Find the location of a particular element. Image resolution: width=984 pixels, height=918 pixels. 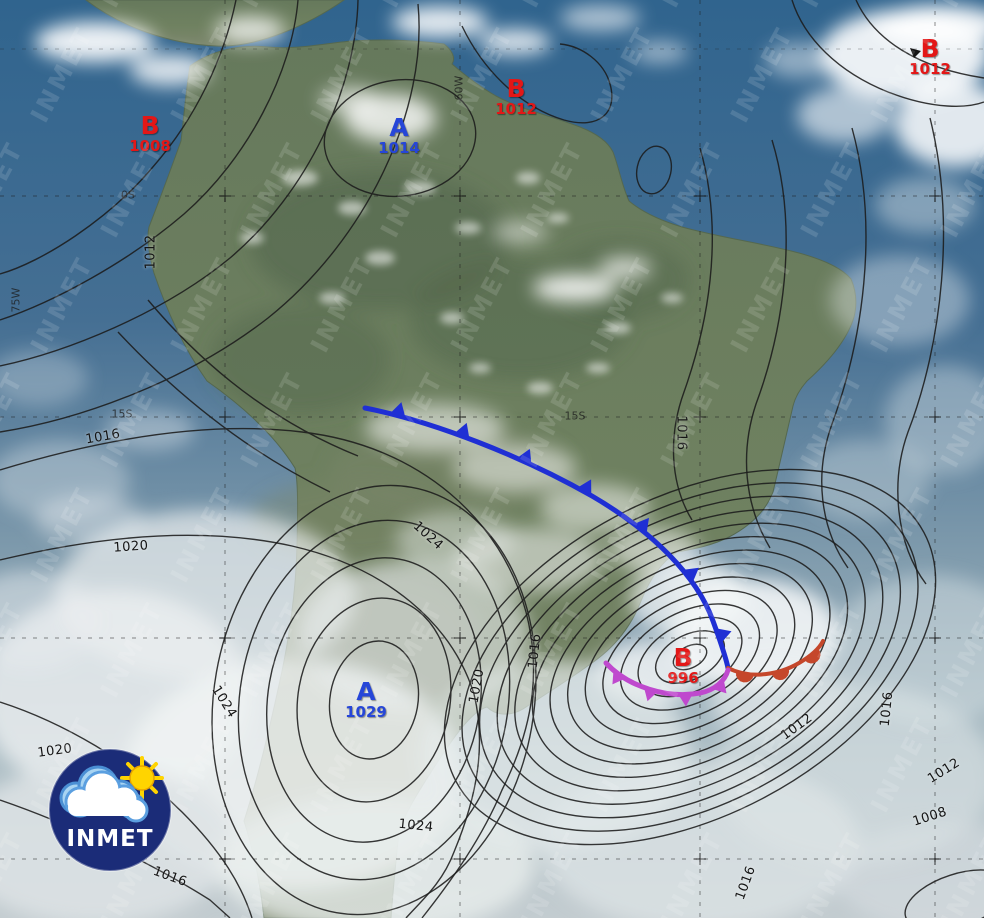

warm-front is located at coordinates (775, 658).